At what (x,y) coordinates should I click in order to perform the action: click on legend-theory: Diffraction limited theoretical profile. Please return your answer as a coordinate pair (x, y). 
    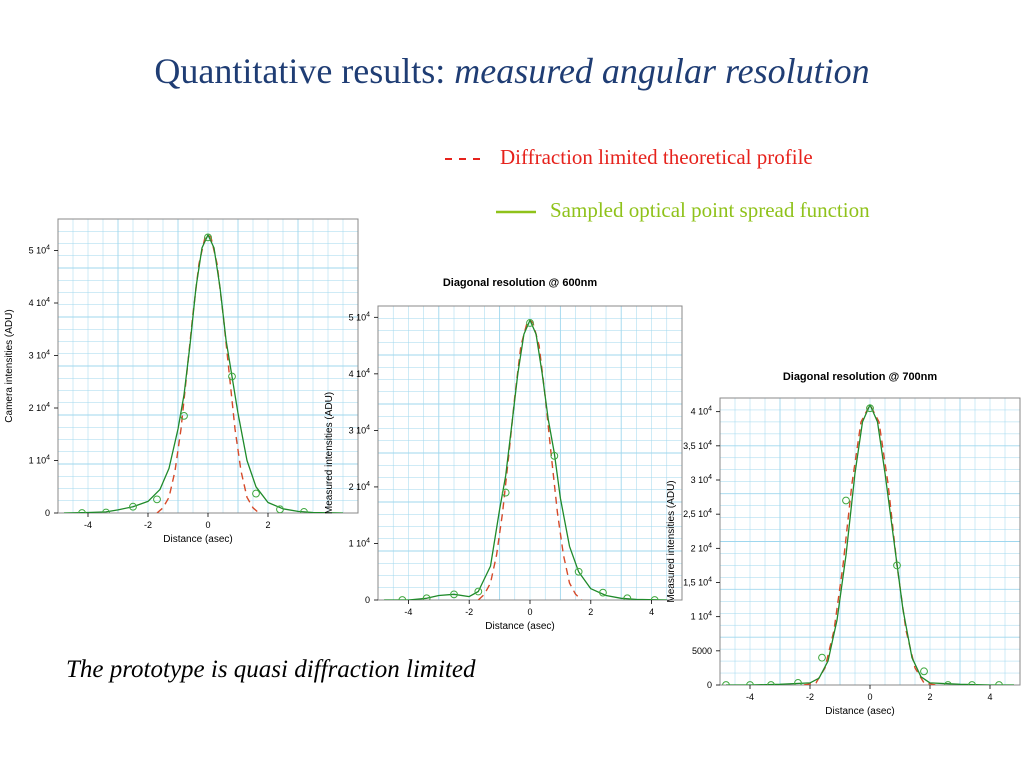
    Looking at the image, I should click on (628, 157).